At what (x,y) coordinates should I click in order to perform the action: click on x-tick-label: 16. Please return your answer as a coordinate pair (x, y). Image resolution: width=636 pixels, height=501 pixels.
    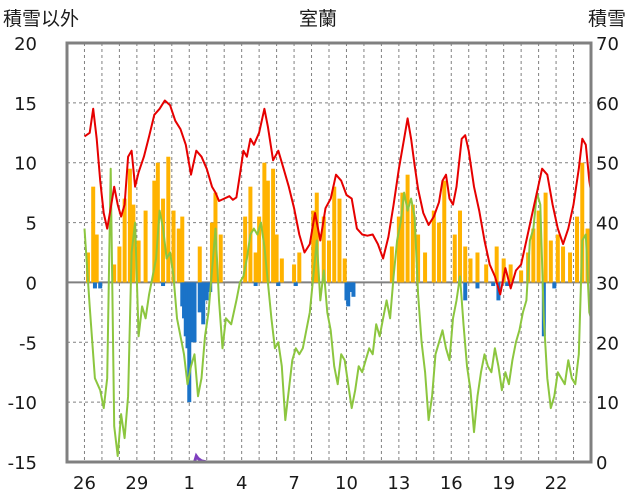
    Looking at the image, I should click on (451, 483).